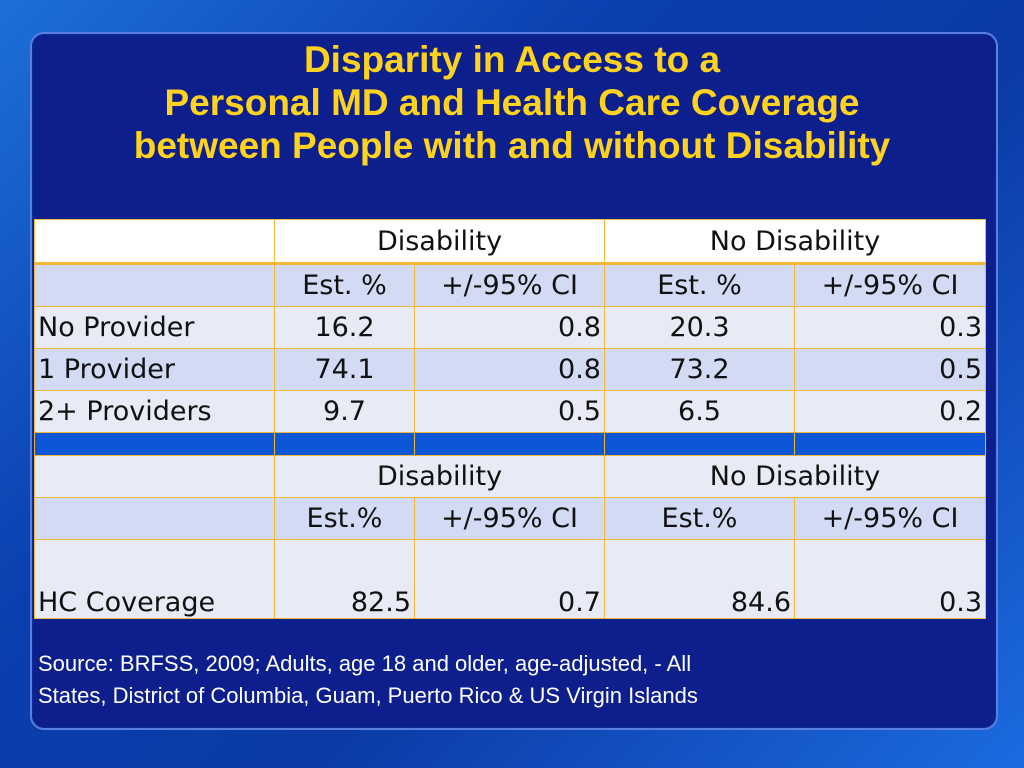 Image resolution: width=1024 pixels, height=768 pixels. Describe the element at coordinates (890, 285) in the screenshot. I see `table1-sub-header-ci-no-disability: +/-95% CI` at that location.